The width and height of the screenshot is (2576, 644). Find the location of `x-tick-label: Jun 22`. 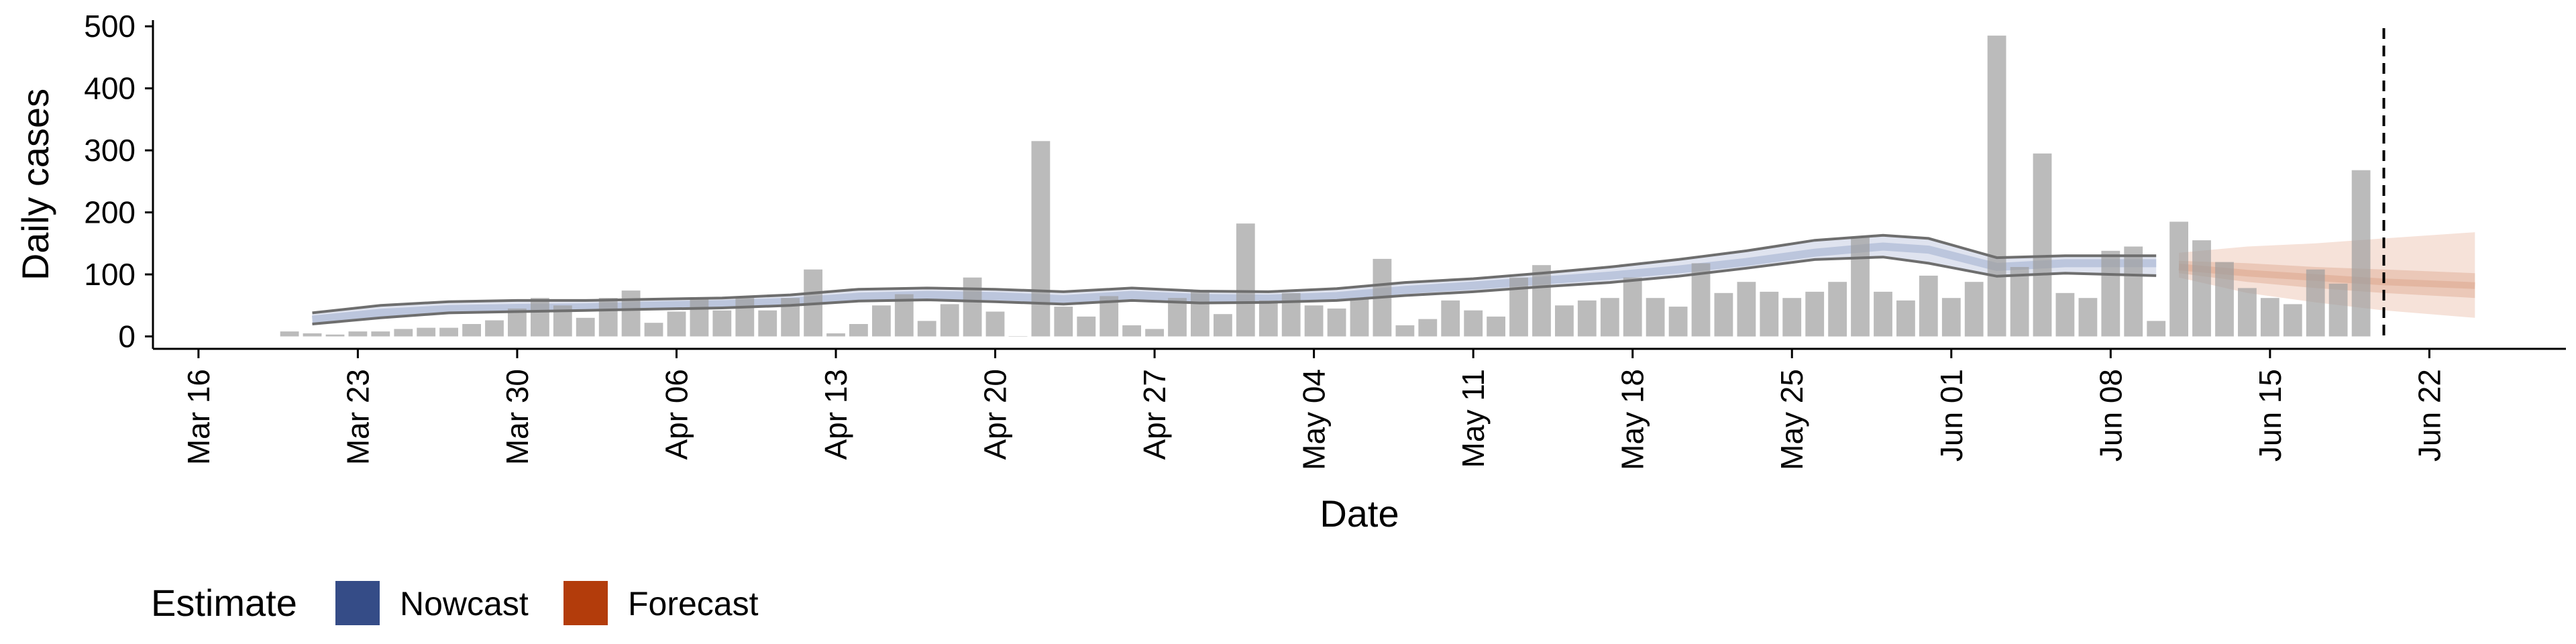

x-tick-label: Jun 22 is located at coordinates (2429, 415).